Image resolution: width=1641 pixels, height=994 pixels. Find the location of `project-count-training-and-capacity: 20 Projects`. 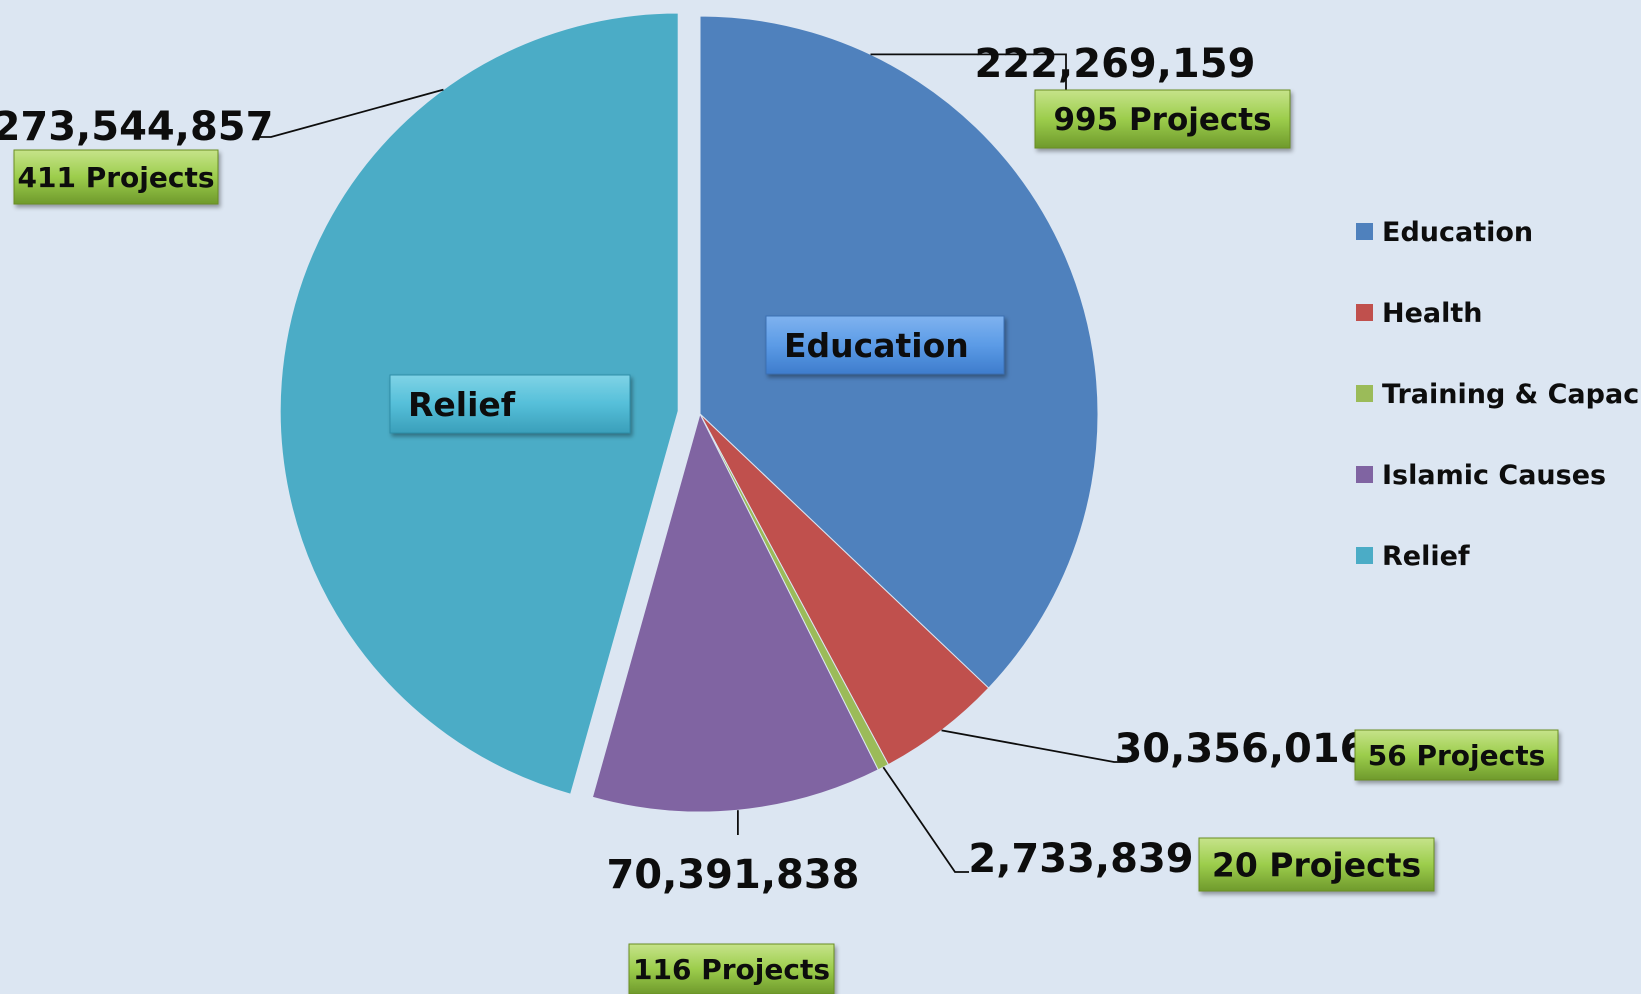

project-count-training-and-capacity: 20 Projects is located at coordinates (1316, 864).